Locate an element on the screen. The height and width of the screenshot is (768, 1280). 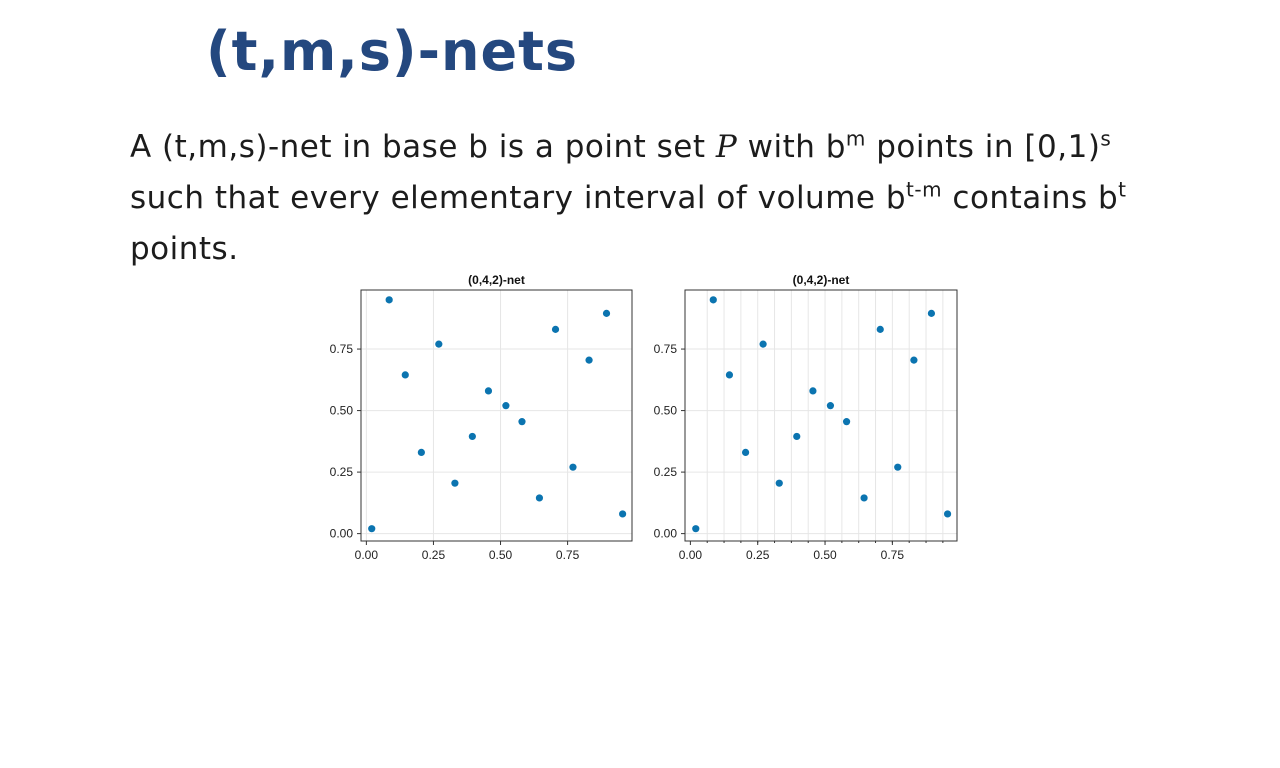
superscript-t-minus-m: t-m is located at coordinates (924, 189).